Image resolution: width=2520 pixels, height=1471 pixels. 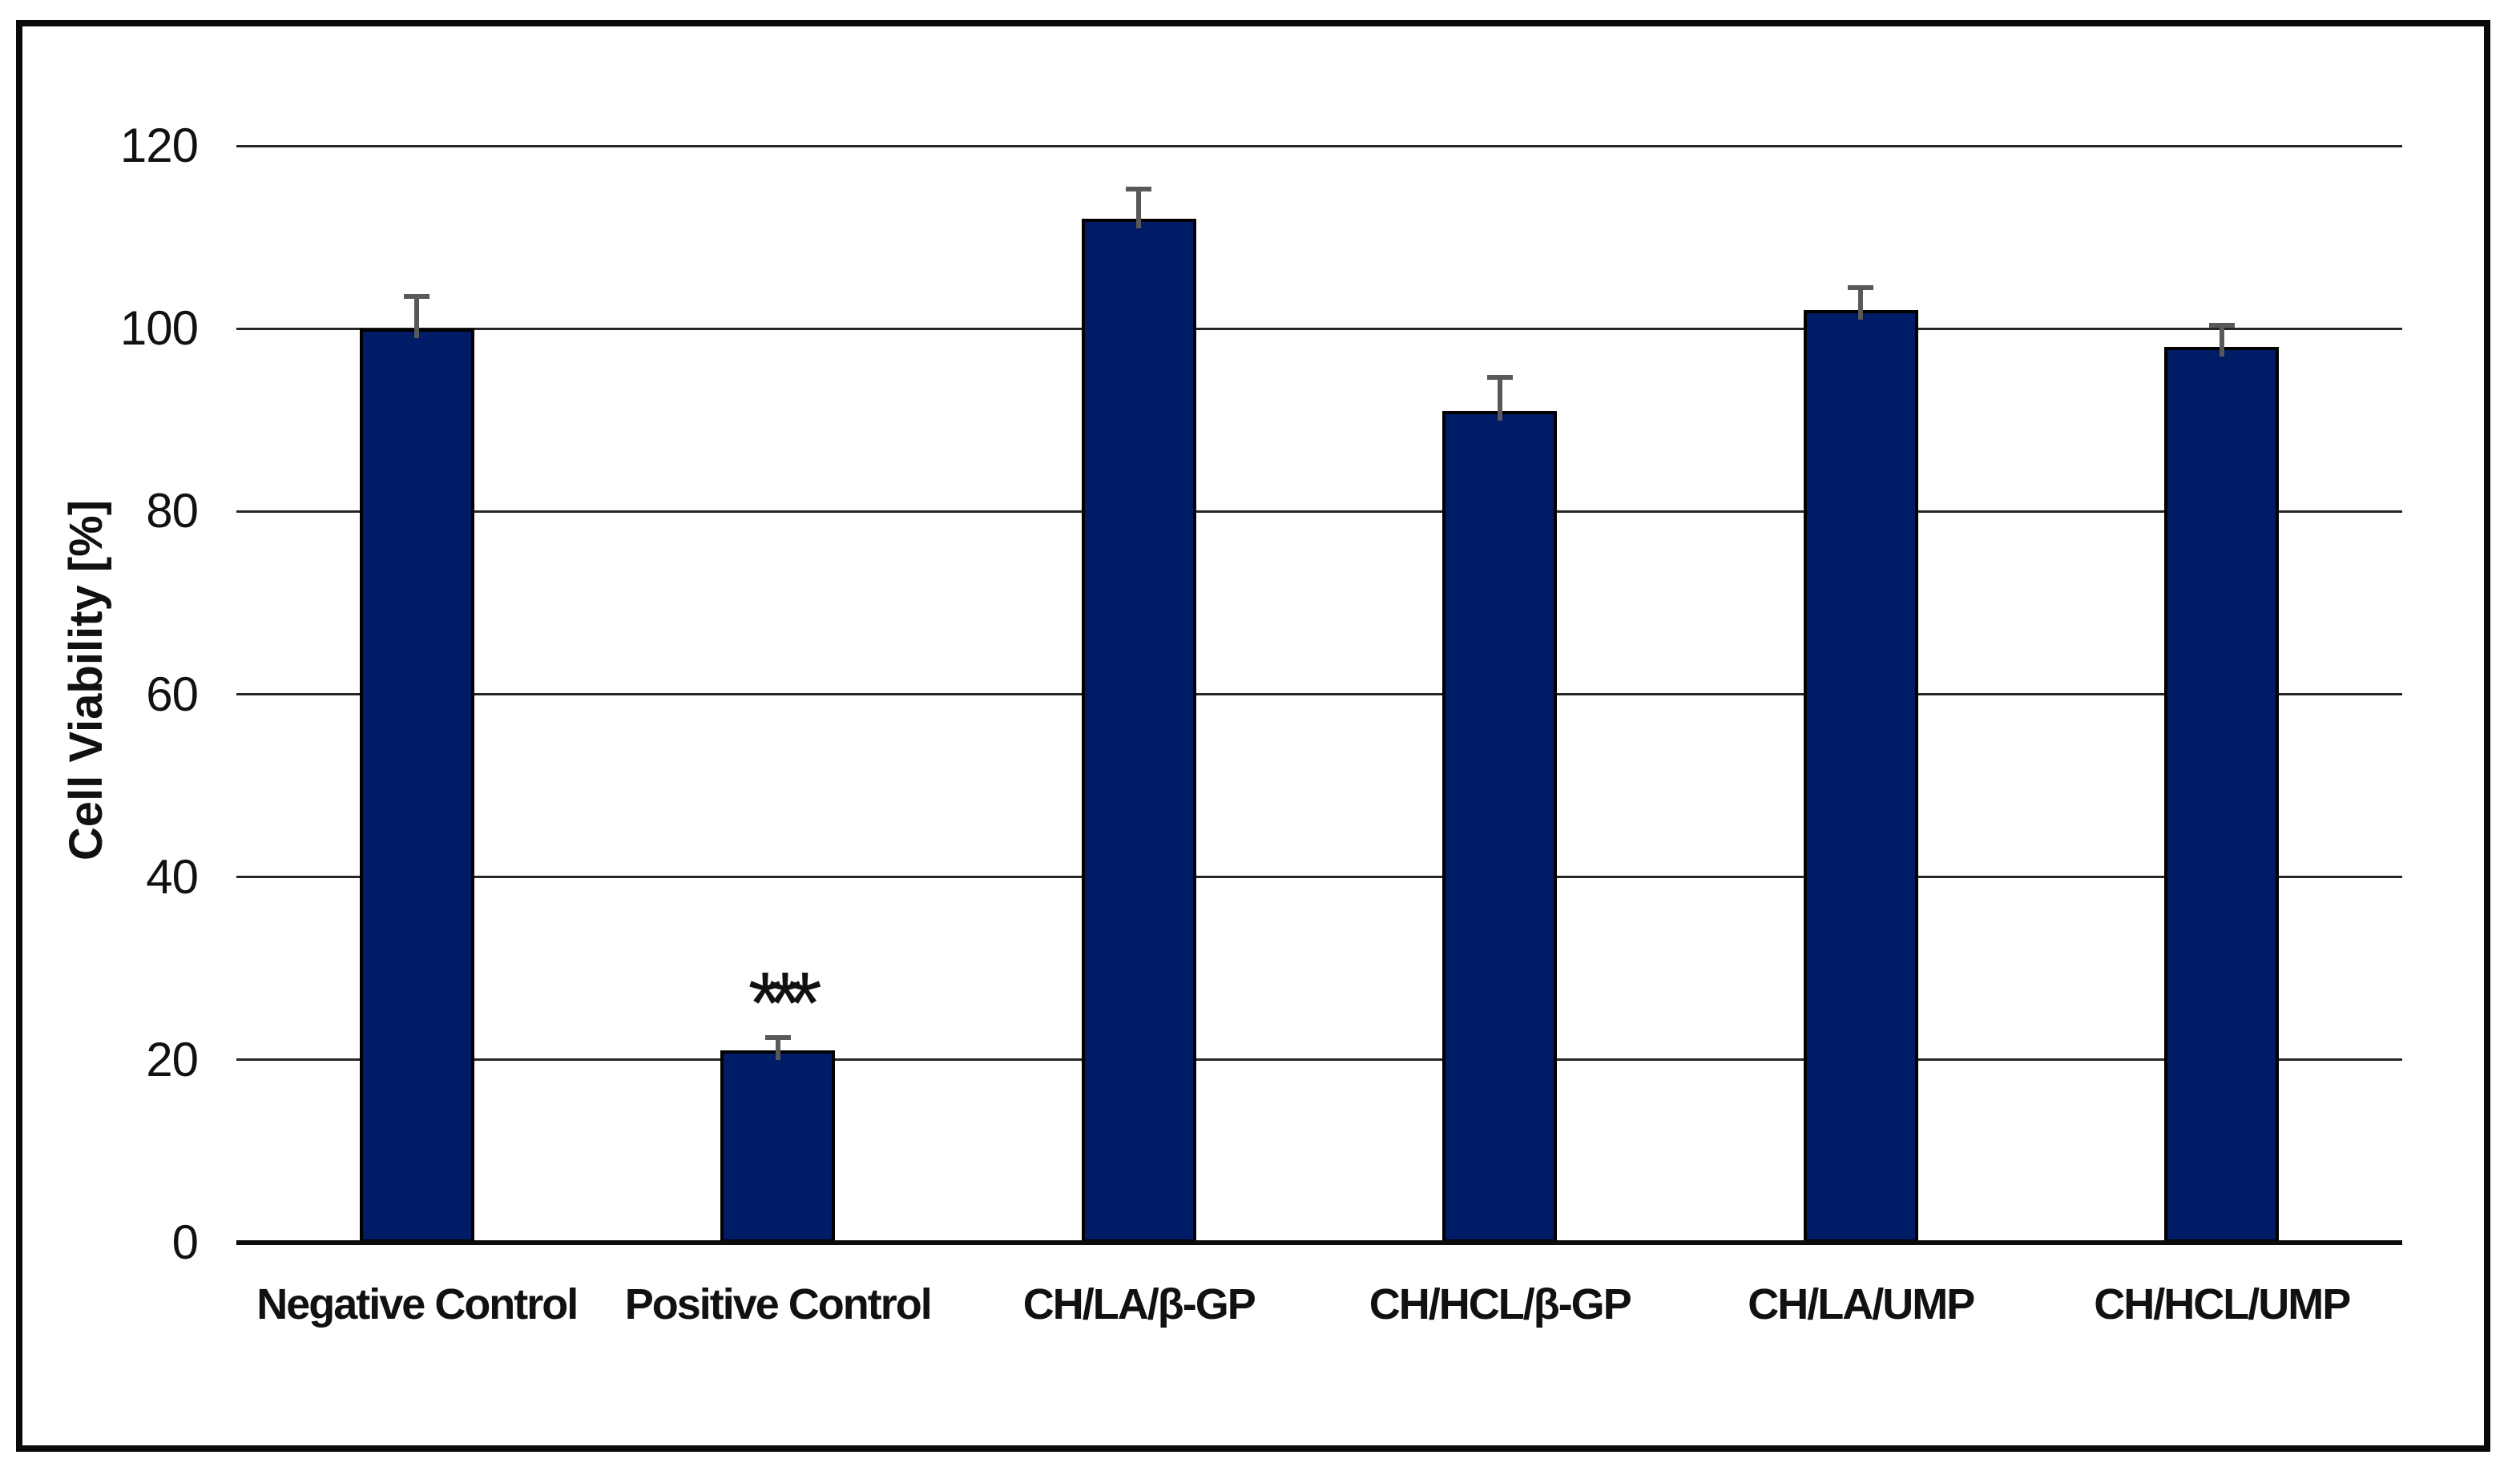 I want to click on y-axis-tick-label: 40, so click(x=172, y=876).